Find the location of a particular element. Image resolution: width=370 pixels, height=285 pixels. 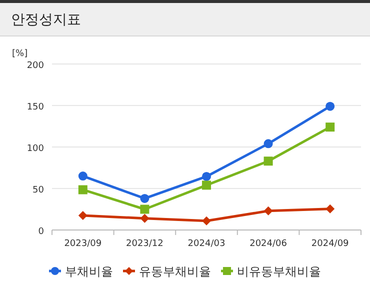

x-tick-label: 2024/09 is located at coordinates (330, 244).